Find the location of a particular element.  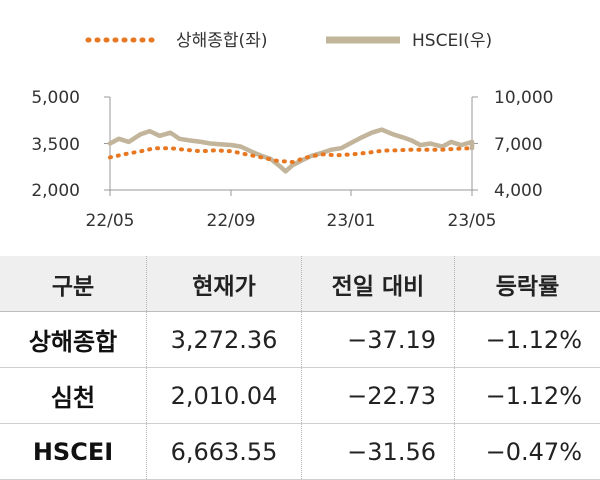

right-axis-labels: 10,000 7,000 4,000 is located at coordinates (523, 144).